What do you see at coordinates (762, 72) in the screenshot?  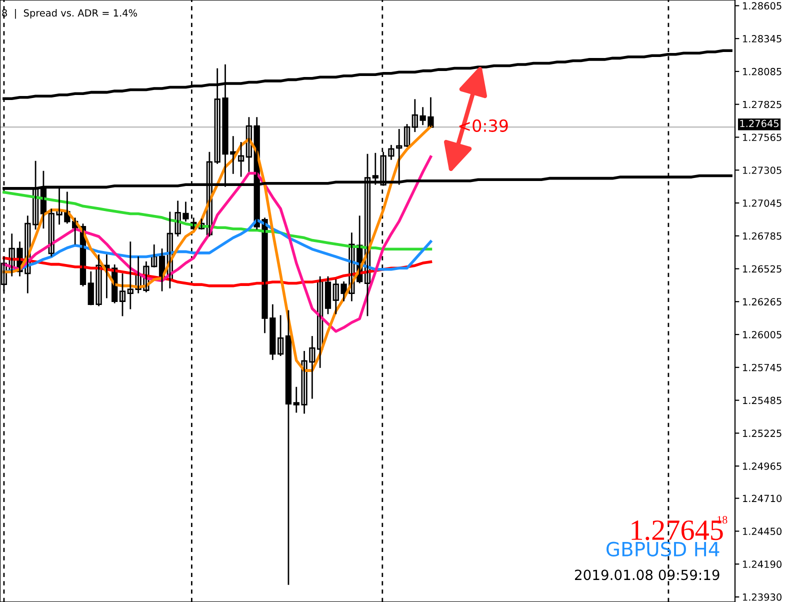 I see `y-tick-label: 1.28085` at bounding box center [762, 72].